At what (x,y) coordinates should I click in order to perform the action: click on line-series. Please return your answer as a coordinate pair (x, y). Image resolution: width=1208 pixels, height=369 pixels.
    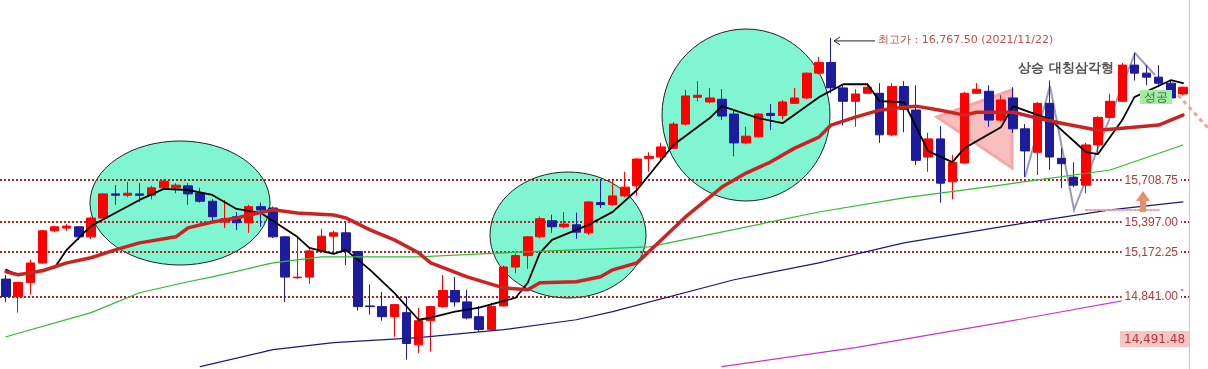
    Looking at the image, I should click on (952, 328).